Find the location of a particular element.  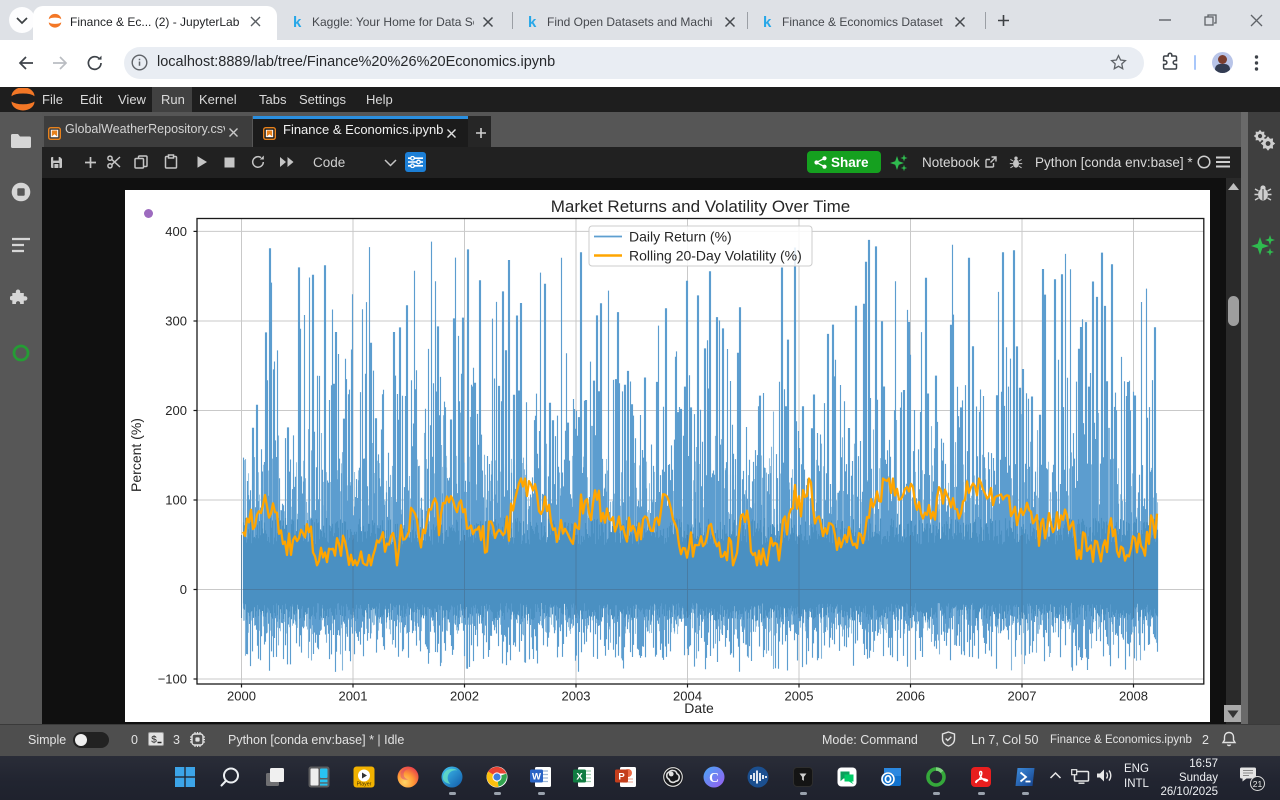

svg-text: 2007 is located at coordinates (1022, 696).